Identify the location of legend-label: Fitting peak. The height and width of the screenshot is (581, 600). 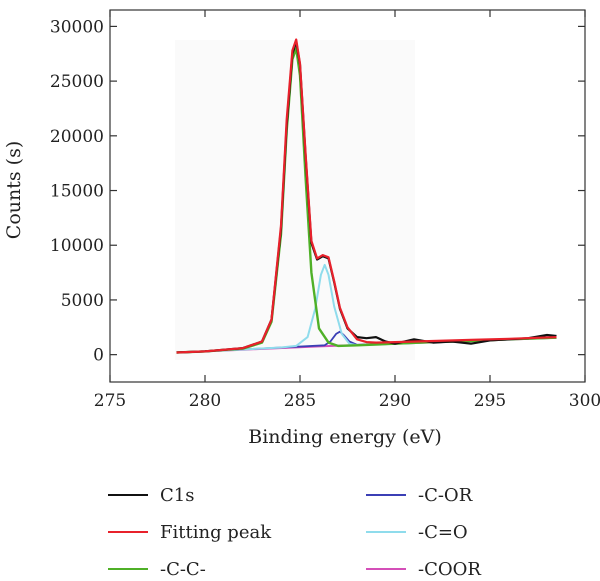
(216, 532).